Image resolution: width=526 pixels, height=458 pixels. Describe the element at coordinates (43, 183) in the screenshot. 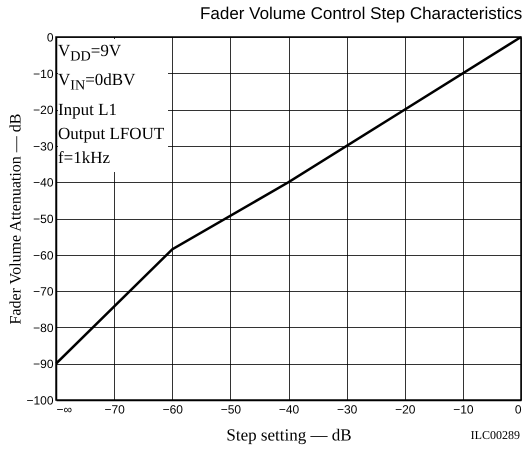

I see `y-tick-label: −40` at that location.